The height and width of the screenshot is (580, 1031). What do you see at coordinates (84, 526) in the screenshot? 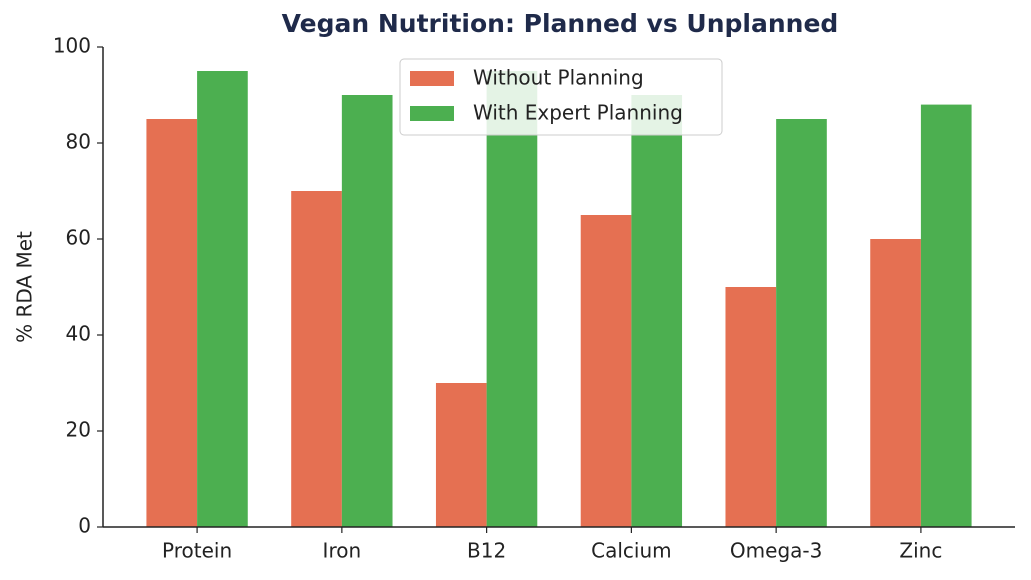
I see `y-tick-label: 0` at bounding box center [84, 526].